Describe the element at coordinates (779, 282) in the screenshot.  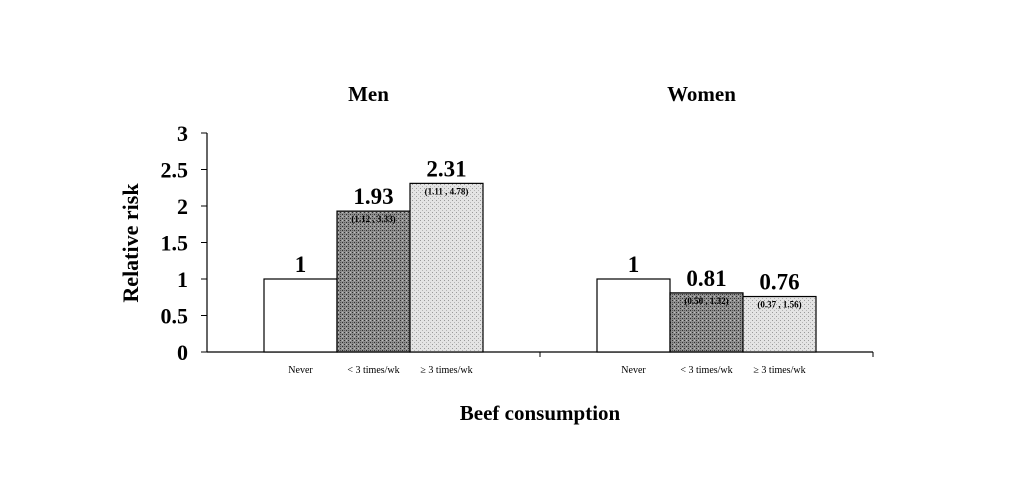
I see `bar-value-label: 0.76` at that location.